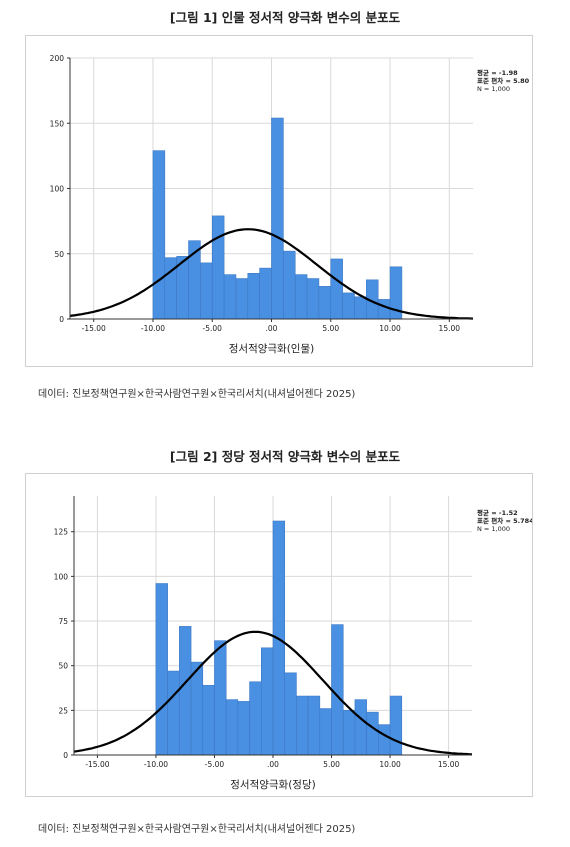  Describe the element at coordinates (197, 394) in the screenshot. I see `chart1-source: 데이터: 진보정책연구원×한국사람연구원×한국리서치(내셔널어젠다 2025)` at that location.